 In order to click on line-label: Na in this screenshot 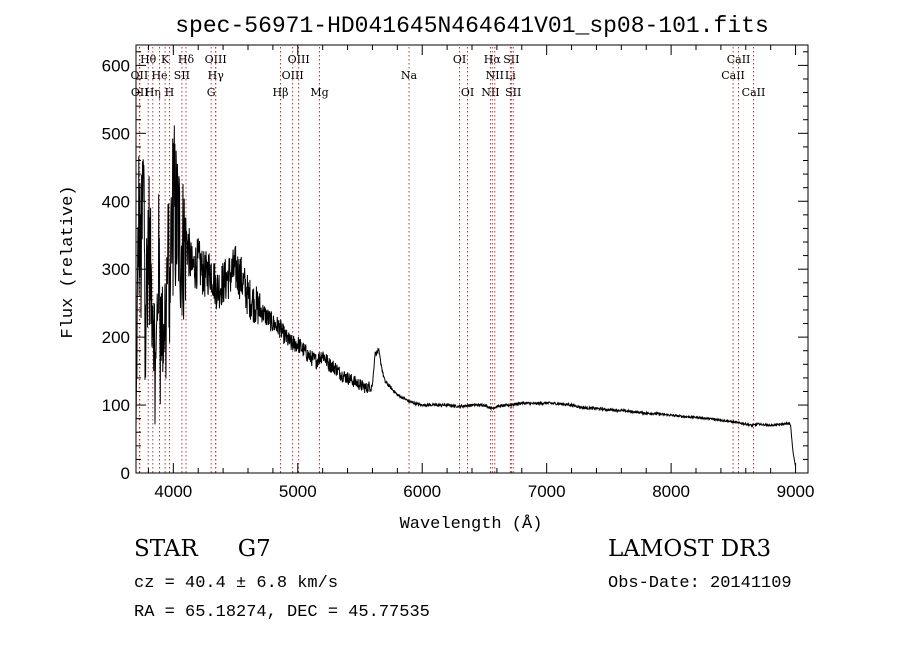, I will do `click(409, 75)`.